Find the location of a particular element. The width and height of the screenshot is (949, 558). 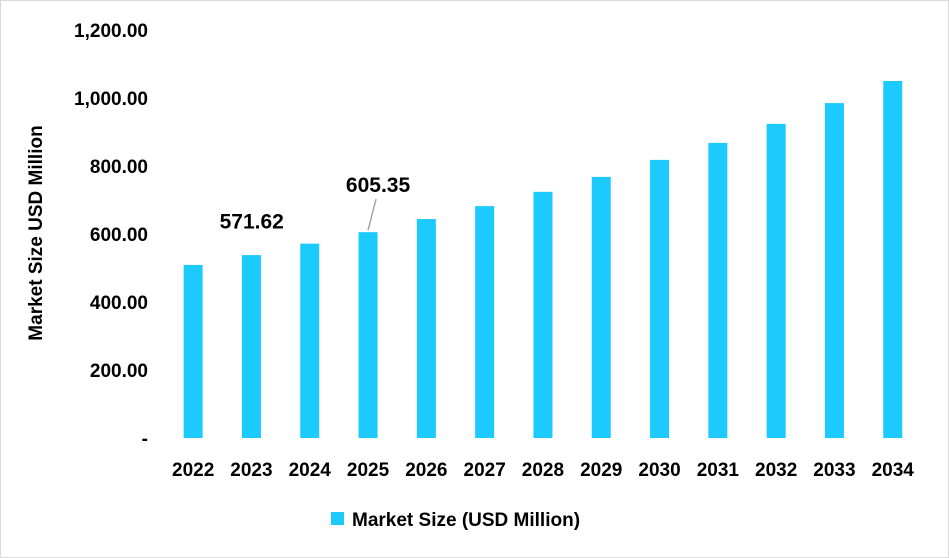

x-tick-label: 2034 is located at coordinates (893, 470).